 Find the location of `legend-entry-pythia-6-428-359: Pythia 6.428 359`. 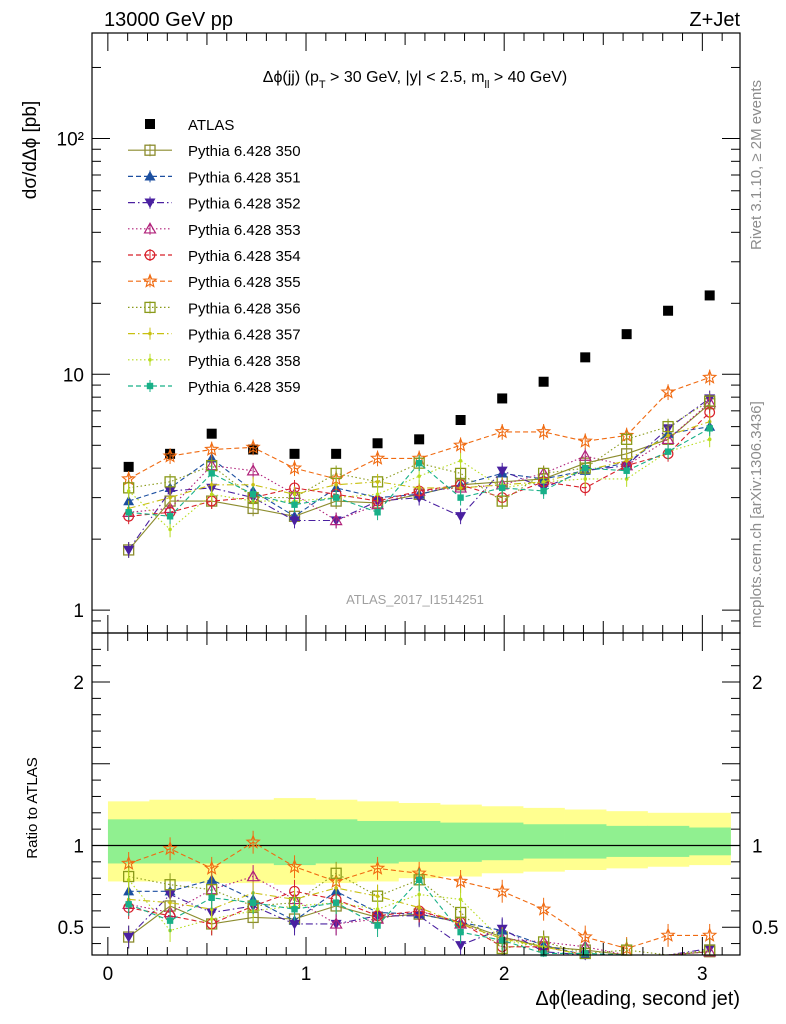

legend-entry-pythia-6-428-359: Pythia 6.428 359 is located at coordinates (214, 387).